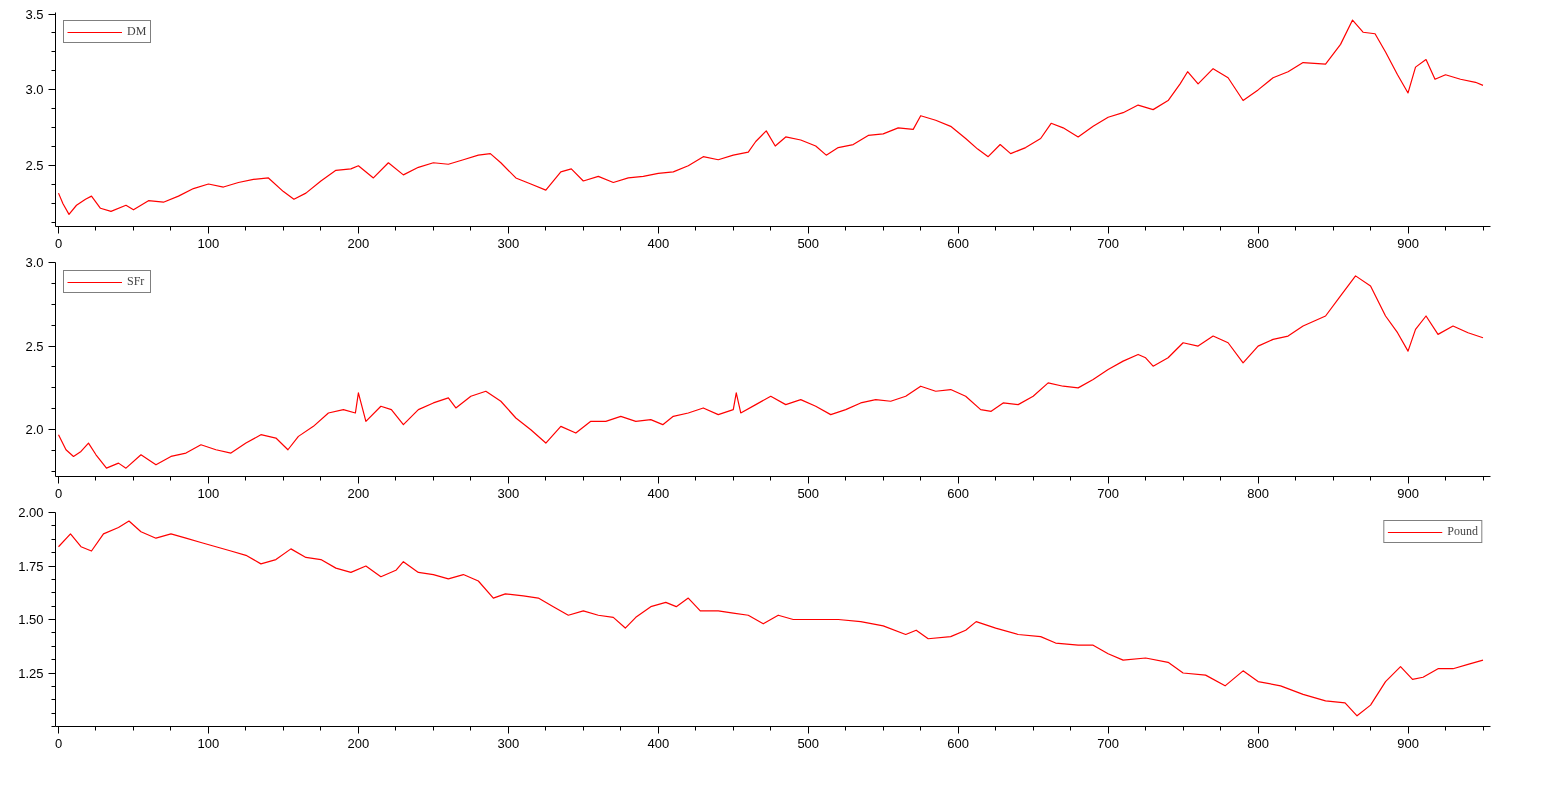  Describe the element at coordinates (137, 31) in the screenshot. I see `legend-label: DM` at that location.